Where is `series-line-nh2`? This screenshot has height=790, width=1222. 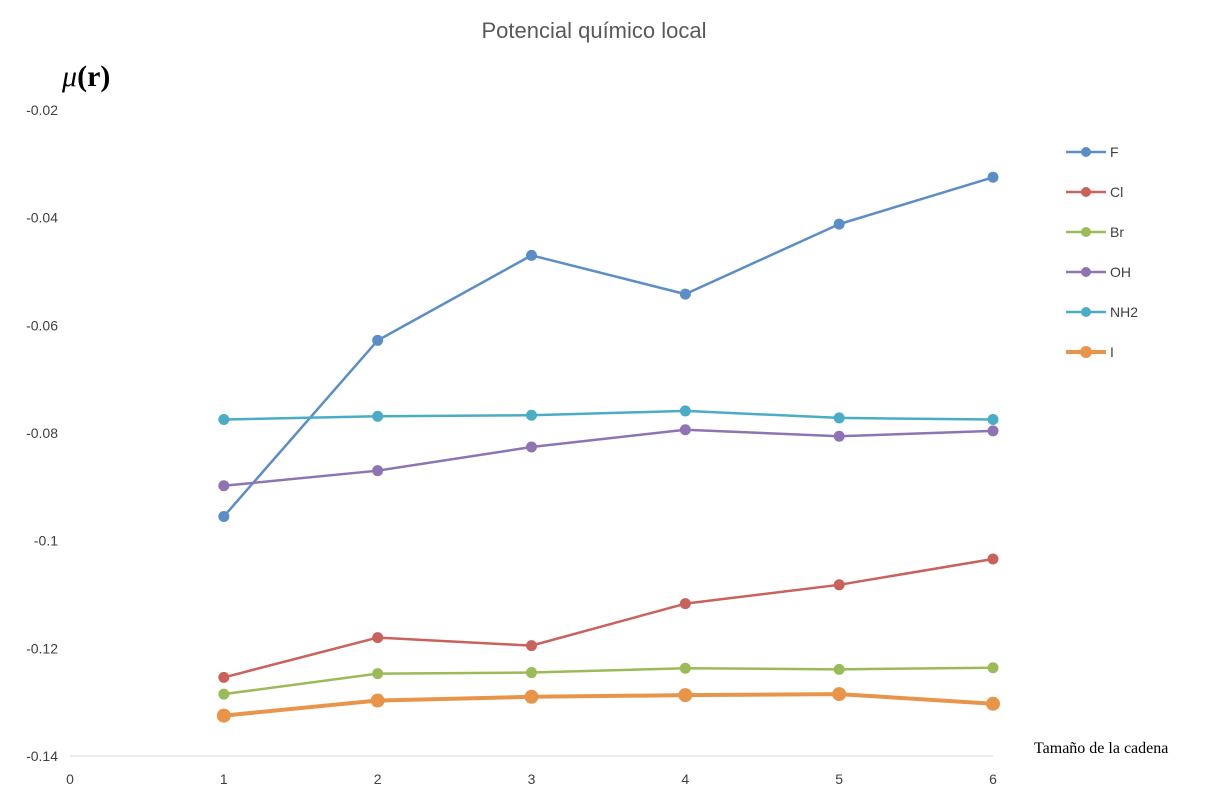
series-line-nh2 is located at coordinates (608, 415).